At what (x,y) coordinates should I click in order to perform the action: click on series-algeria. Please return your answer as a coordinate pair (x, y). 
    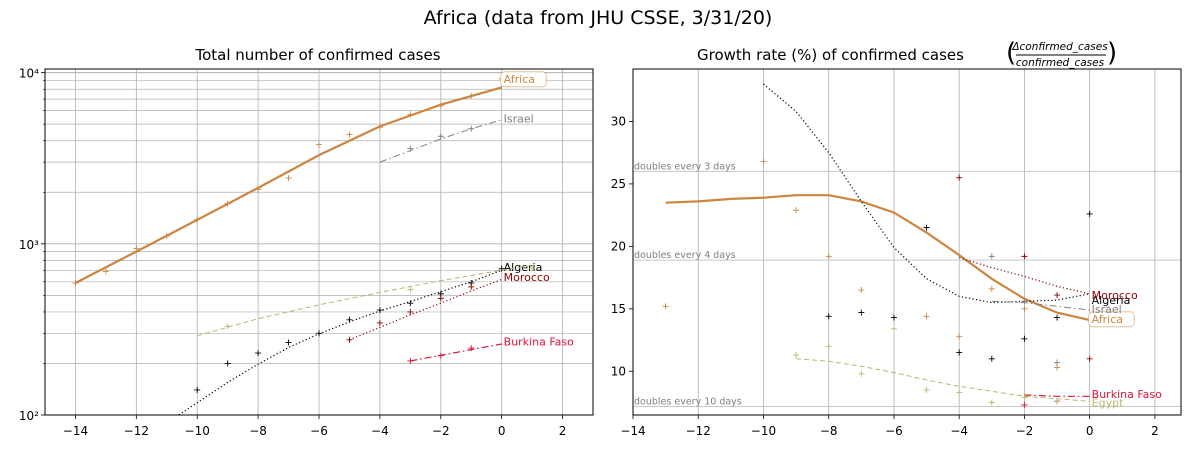
    Looking at the image, I should click on (341, 340).